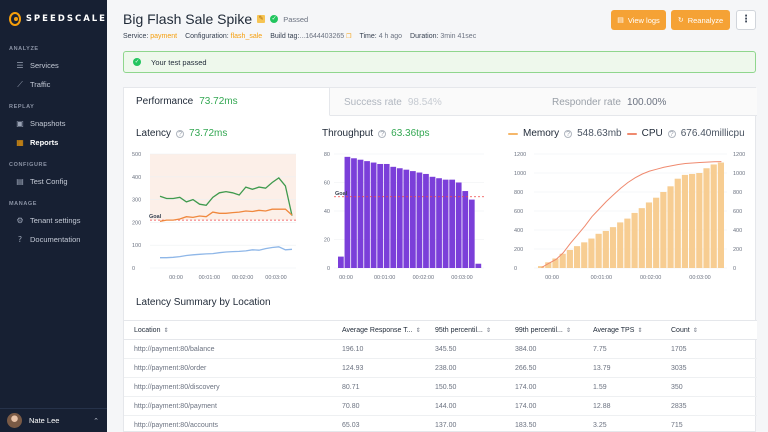 This screenshot has width=768, height=432. Describe the element at coordinates (734, 269) in the screenshot. I see `y2-tick-label: 0` at that location.